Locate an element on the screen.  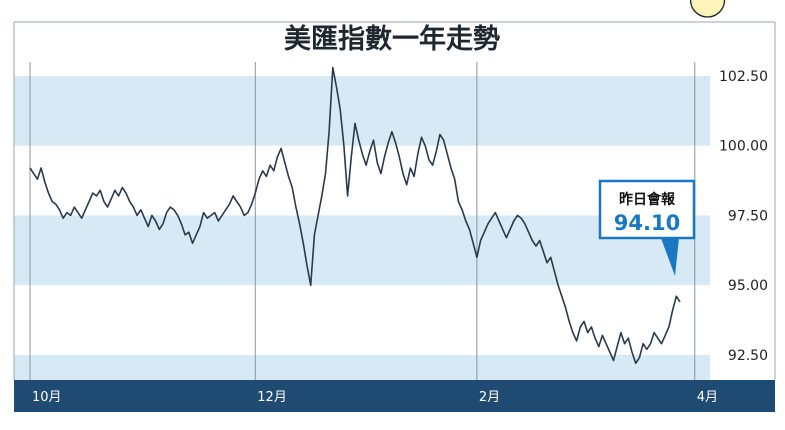
callout: 昨日會報 94.10 is located at coordinates (647, 227).